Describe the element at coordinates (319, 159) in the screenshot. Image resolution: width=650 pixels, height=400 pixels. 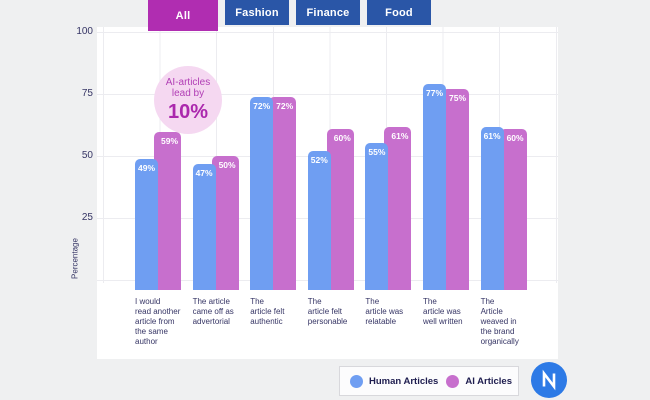
I see `bar-value-label: 52%` at that location.